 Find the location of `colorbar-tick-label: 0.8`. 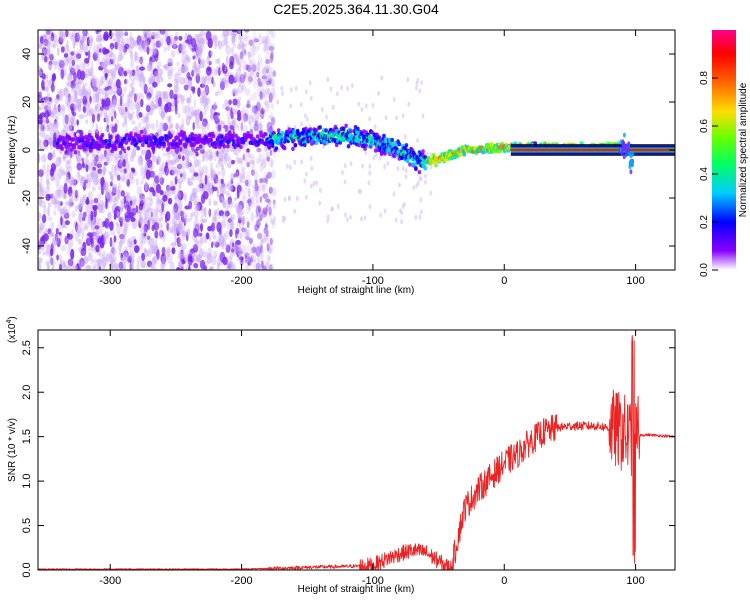

colorbar-tick-label: 0.8 is located at coordinates (704, 78).